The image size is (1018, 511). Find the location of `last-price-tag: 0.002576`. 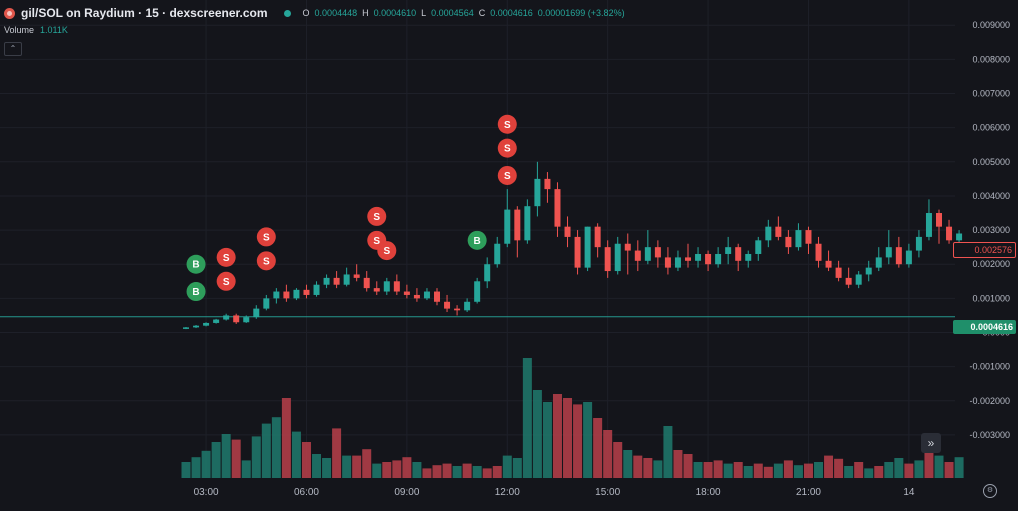

last-price-tag: 0.002576 is located at coordinates (984, 250).